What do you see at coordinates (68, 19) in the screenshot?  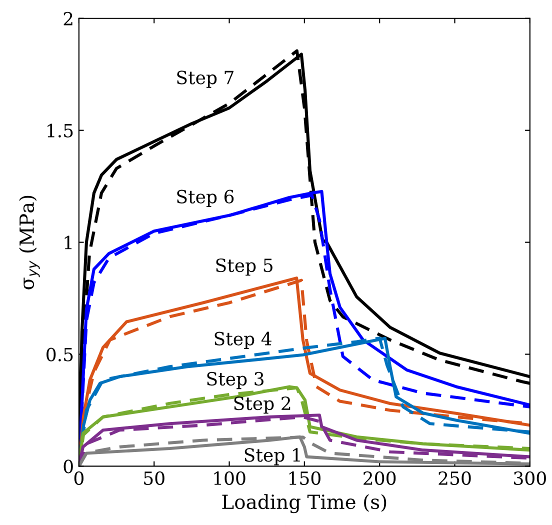 I see `y-tick-label: 2` at bounding box center [68, 19].